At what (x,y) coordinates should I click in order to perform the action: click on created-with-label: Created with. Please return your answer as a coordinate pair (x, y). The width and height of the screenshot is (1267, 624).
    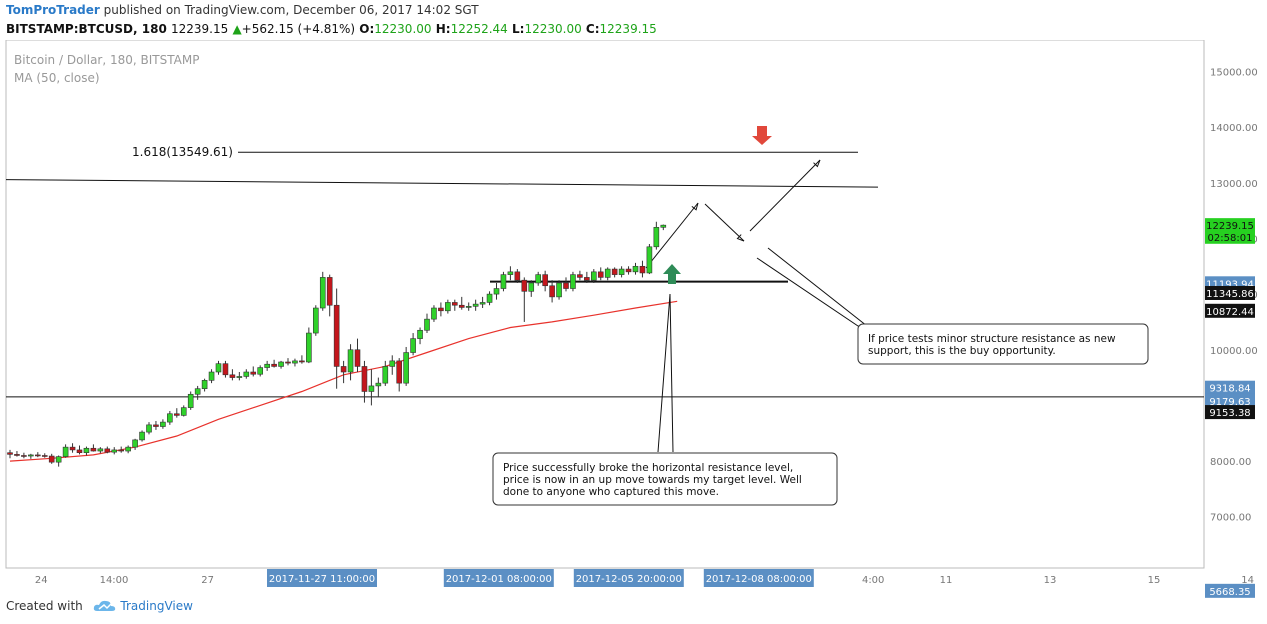
    Looking at the image, I should click on (44, 606).